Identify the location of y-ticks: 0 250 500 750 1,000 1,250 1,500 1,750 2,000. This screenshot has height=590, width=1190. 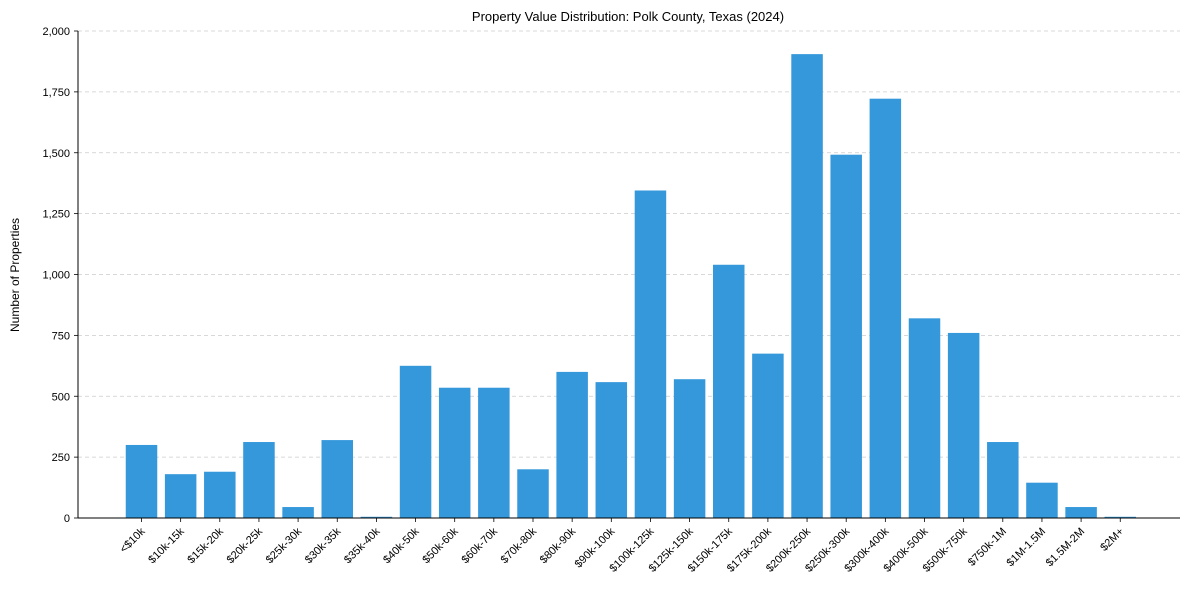
(60, 275).